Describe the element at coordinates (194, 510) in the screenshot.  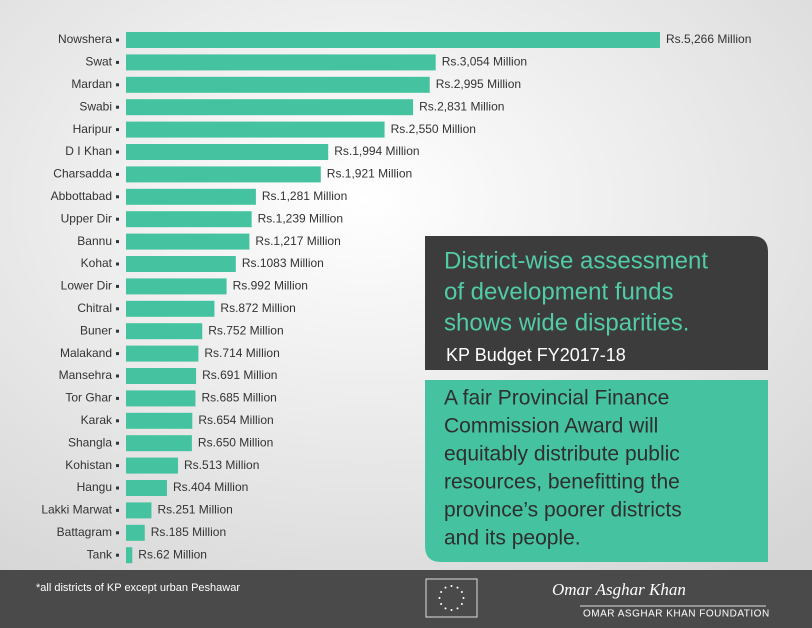
I see `value-label: Rs.251 Million` at that location.